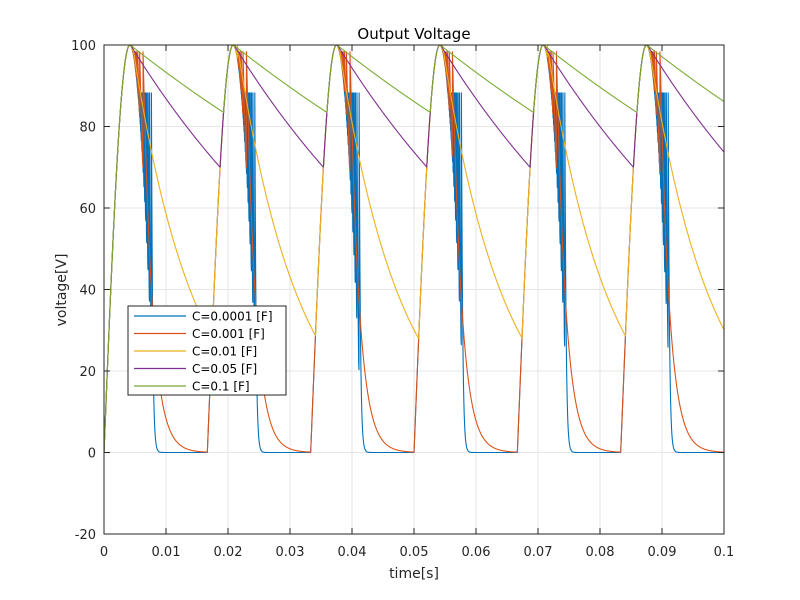  What do you see at coordinates (724, 552) in the screenshot?
I see `x-tick-label: 0.1` at bounding box center [724, 552].